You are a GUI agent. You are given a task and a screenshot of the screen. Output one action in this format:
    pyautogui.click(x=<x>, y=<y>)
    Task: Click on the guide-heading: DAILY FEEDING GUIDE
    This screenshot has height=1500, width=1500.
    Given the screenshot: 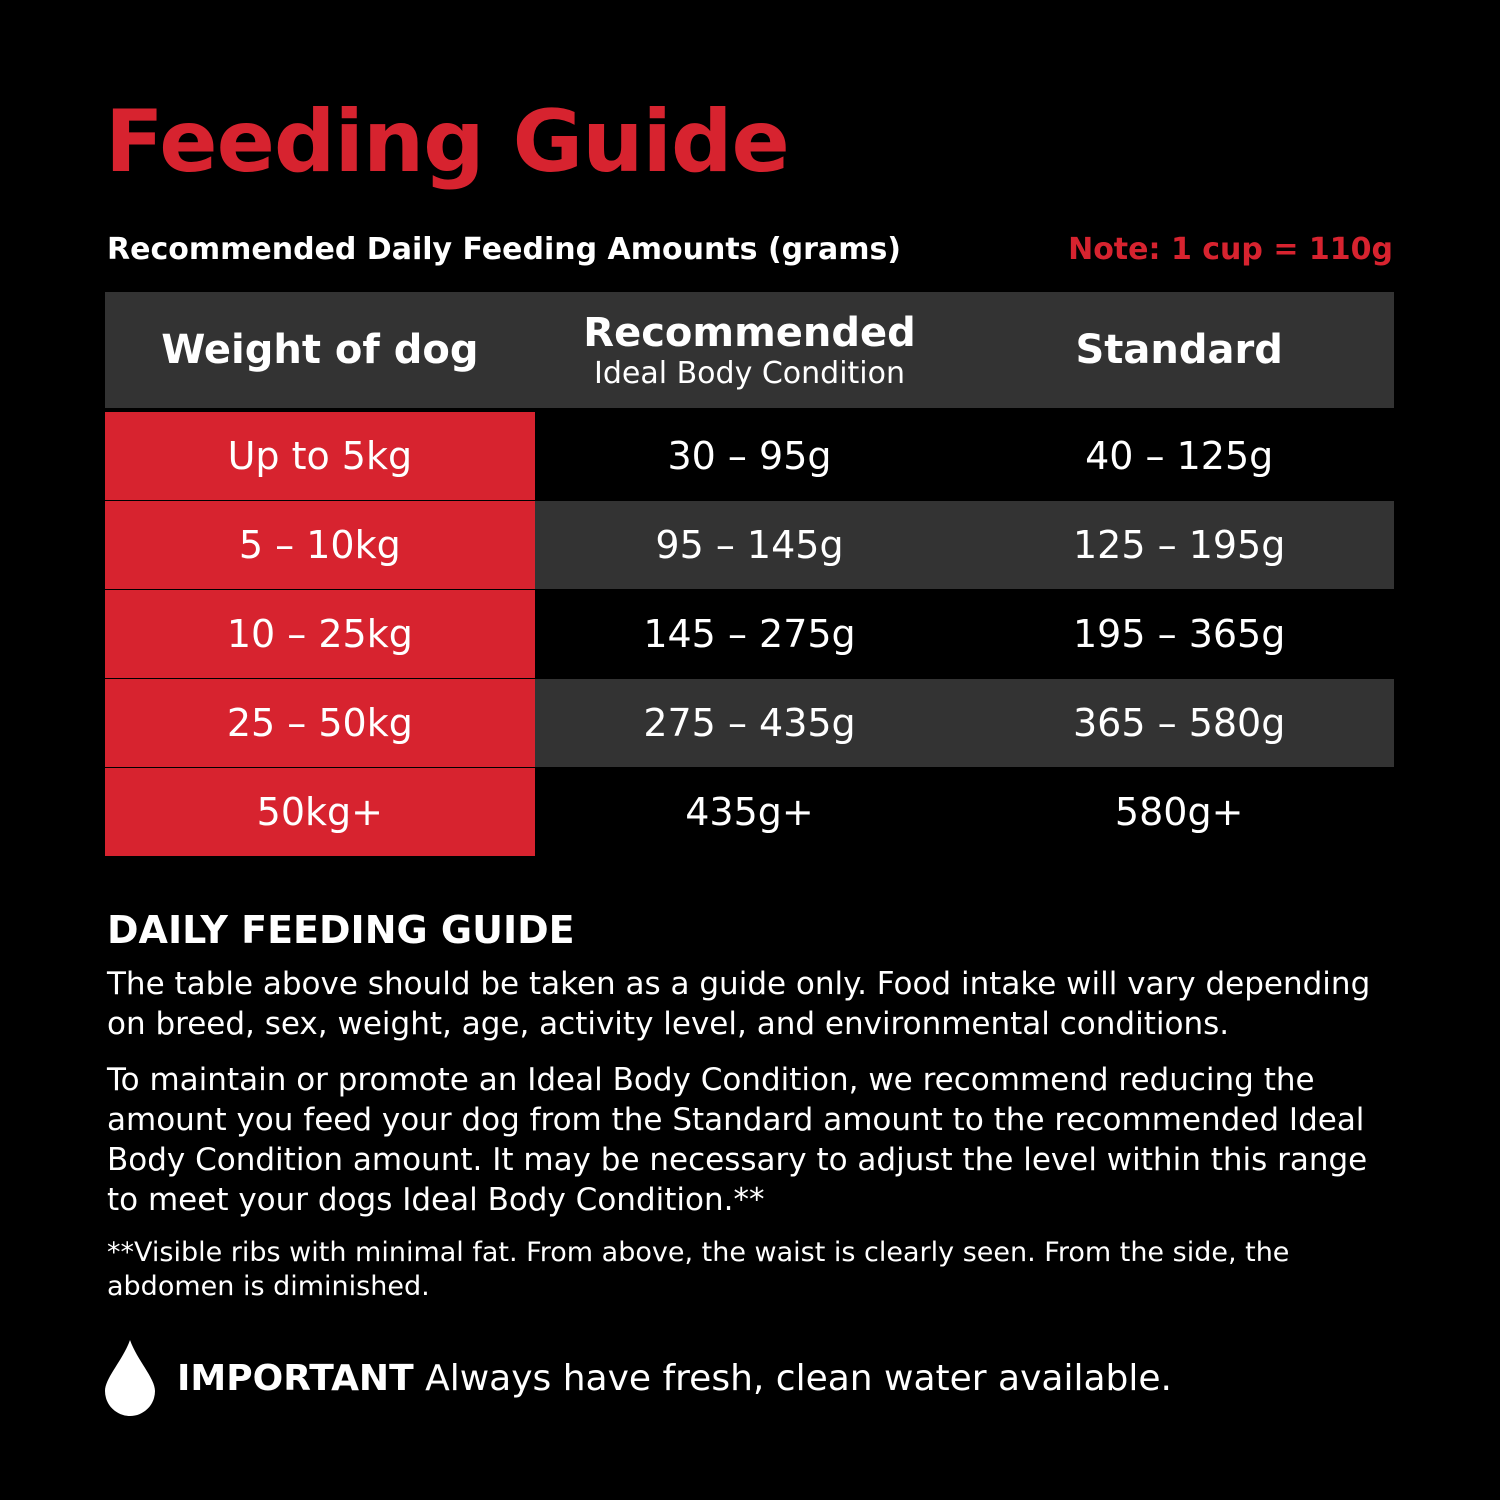 What is the action you would take?
    pyautogui.click(x=341, y=930)
    